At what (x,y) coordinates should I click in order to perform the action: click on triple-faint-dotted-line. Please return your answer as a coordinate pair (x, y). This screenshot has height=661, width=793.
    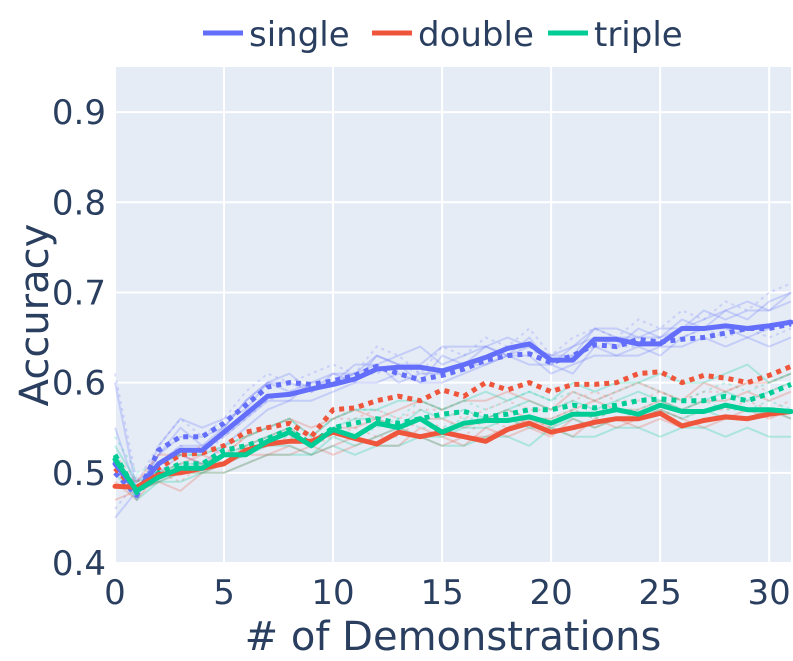
    Looking at the image, I should click on (453, 423).